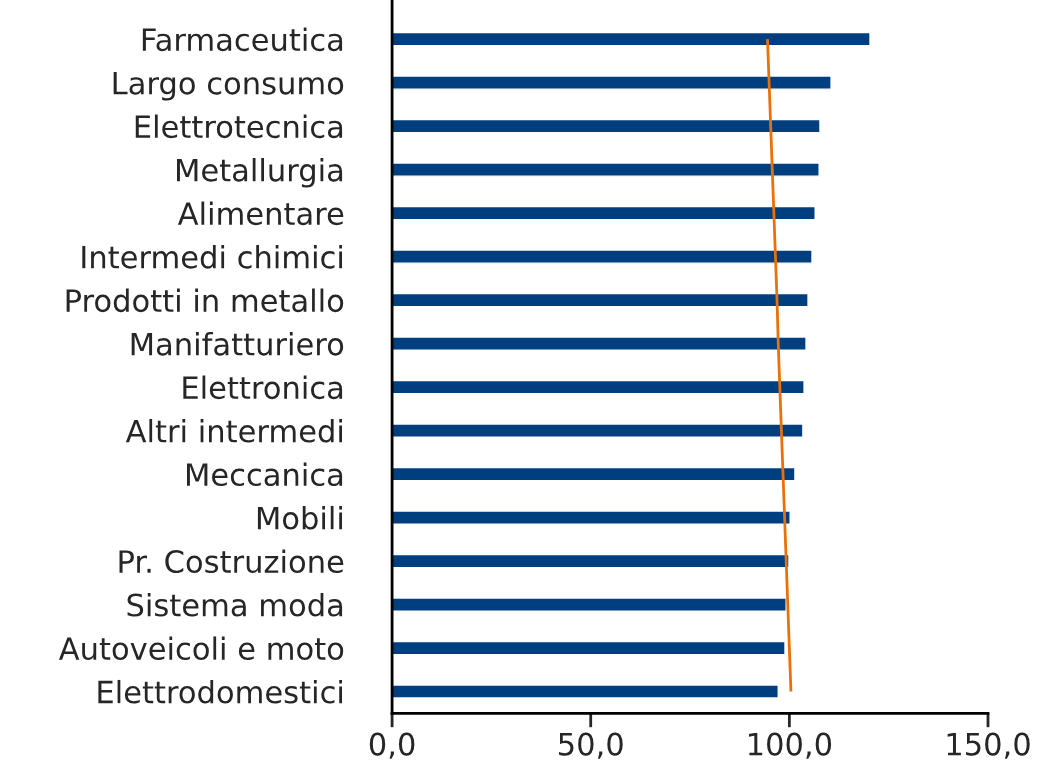 The width and height of the screenshot is (1040, 777). I want to click on x-tick-label: 0,0, so click(392, 745).